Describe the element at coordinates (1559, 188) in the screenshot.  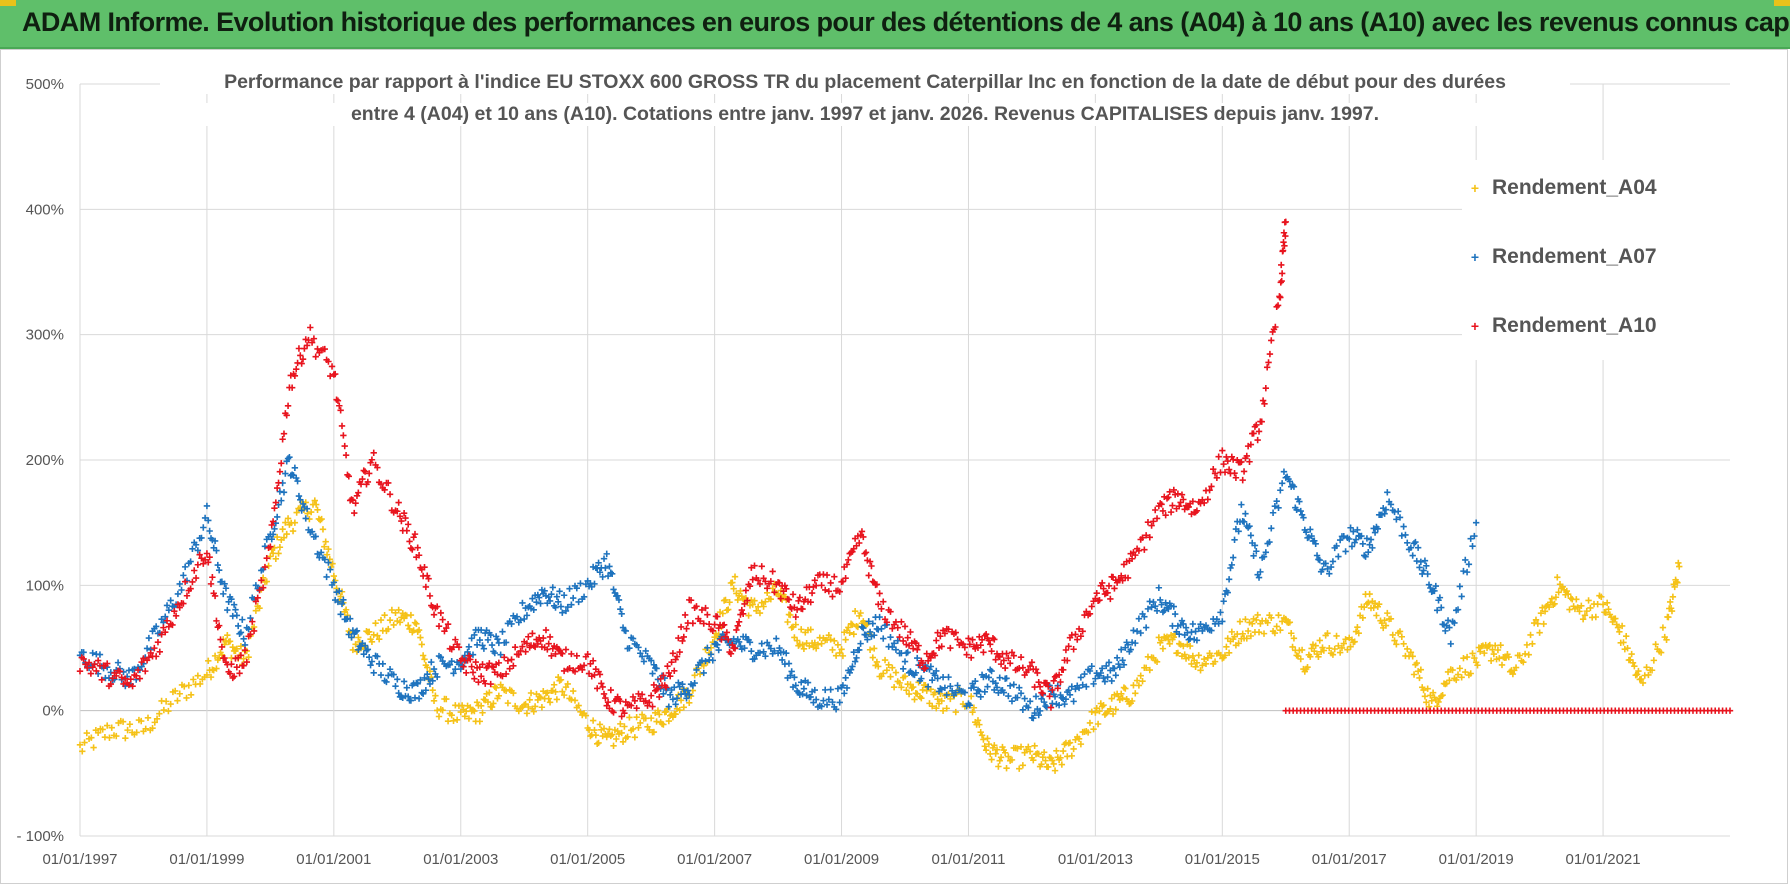
I see `legend-item-a04: + Rendement_A04` at that location.